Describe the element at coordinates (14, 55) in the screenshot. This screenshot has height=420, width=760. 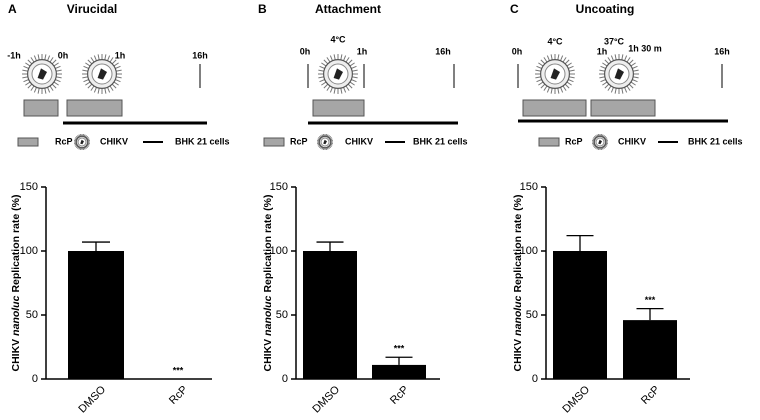
I see `time-label: -1h` at that location.